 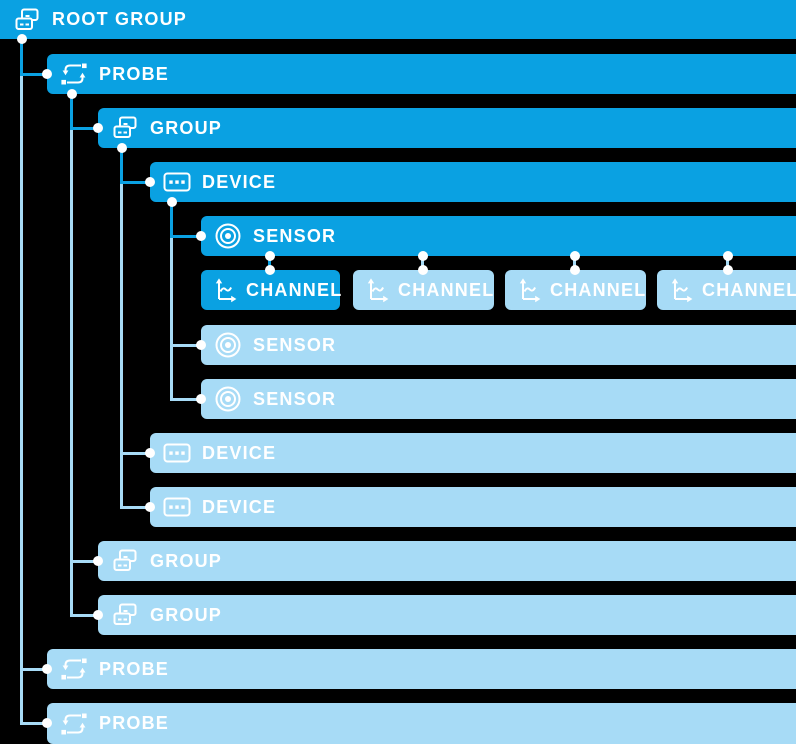 I want to click on node-probe-3: PROBE, so click(x=421, y=723).